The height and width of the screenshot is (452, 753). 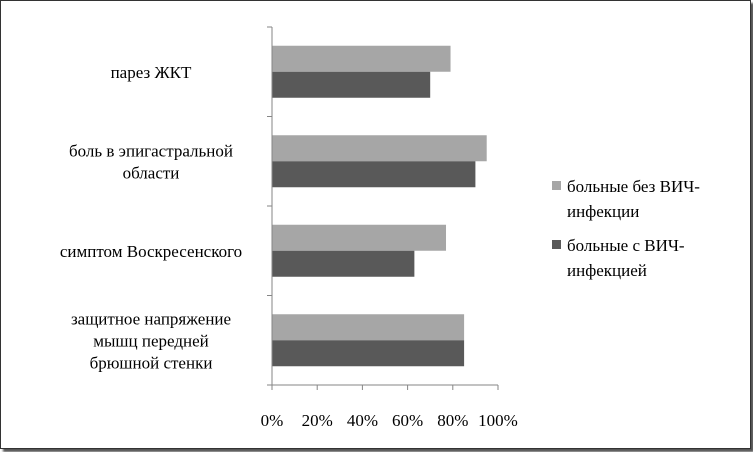 I want to click on x-tick-label: 100%, so click(x=498, y=420).